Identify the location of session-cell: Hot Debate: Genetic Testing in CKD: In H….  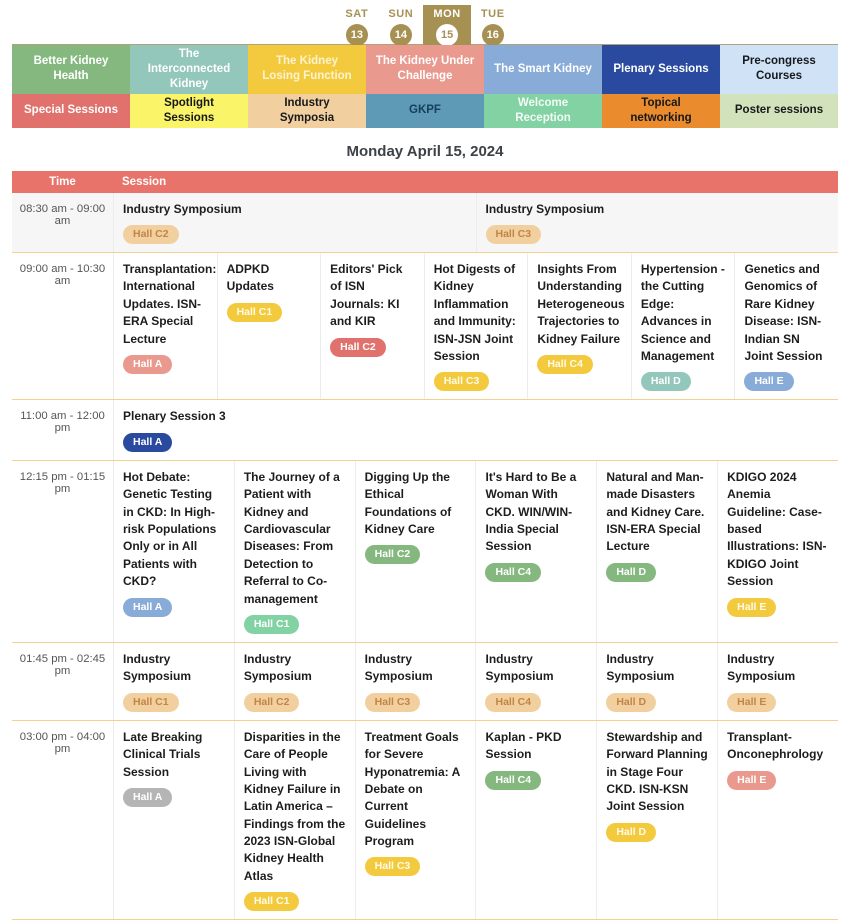
(173, 551).